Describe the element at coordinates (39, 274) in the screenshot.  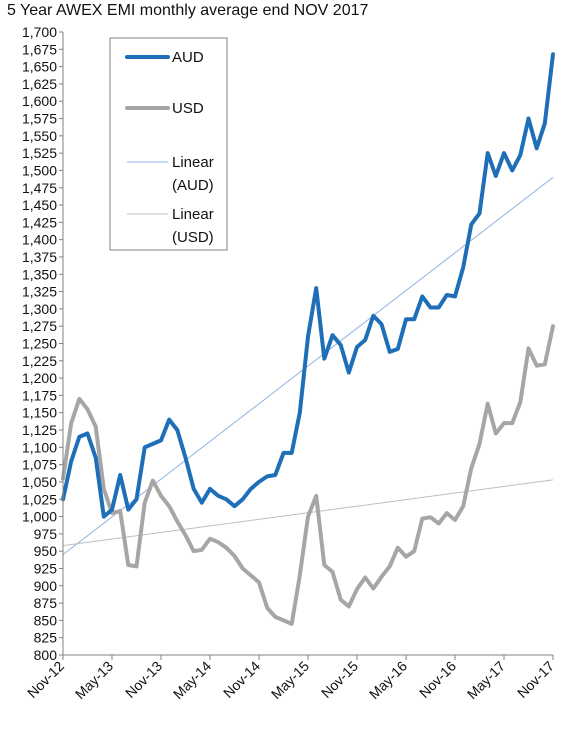
I see `y-tick-label: 1,350` at that location.